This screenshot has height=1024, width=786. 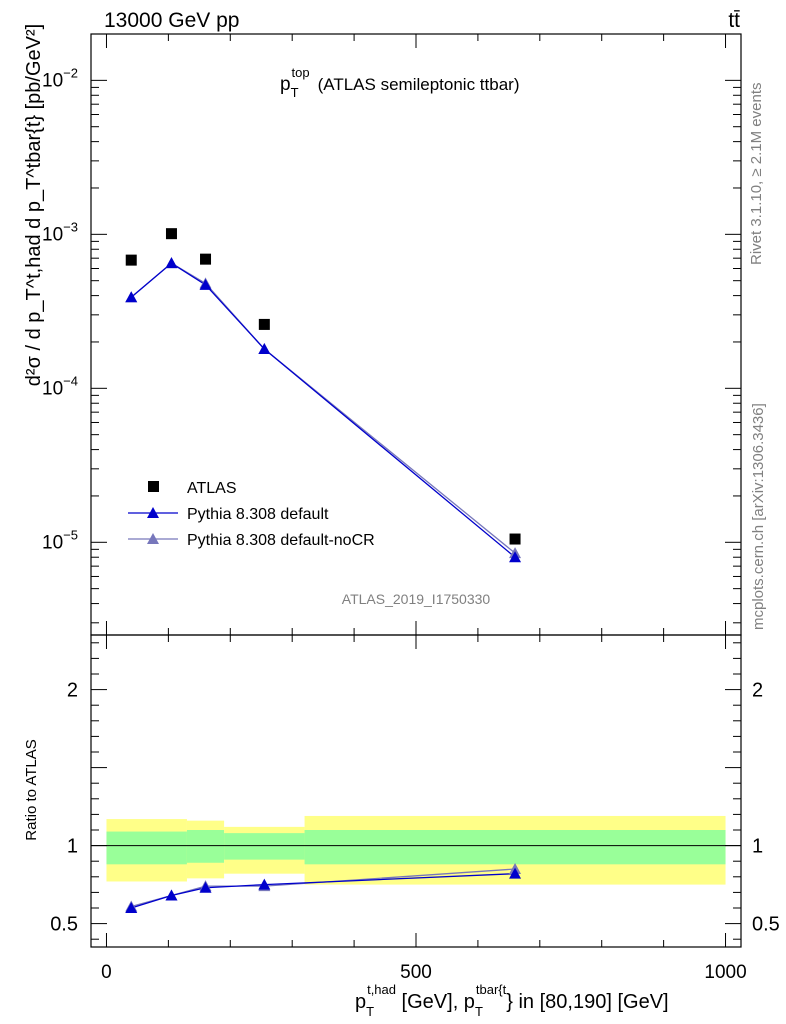 I want to click on x-tick-label: 0, so click(x=106, y=972).